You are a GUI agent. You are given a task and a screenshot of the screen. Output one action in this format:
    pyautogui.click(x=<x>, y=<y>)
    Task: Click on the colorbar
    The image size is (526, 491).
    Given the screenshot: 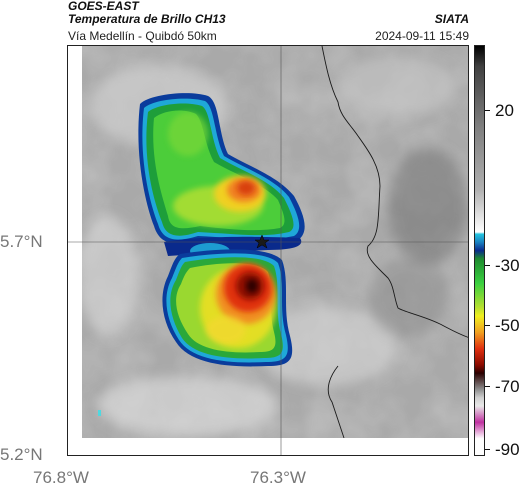 What is the action you would take?
    pyautogui.click(x=479, y=250)
    